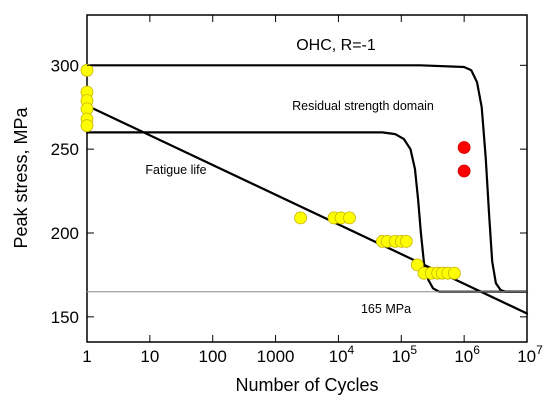 The height and width of the screenshot is (401, 550). What do you see at coordinates (21, 177) in the screenshot?
I see `y-axis-label: Peak stress, MPa` at bounding box center [21, 177].